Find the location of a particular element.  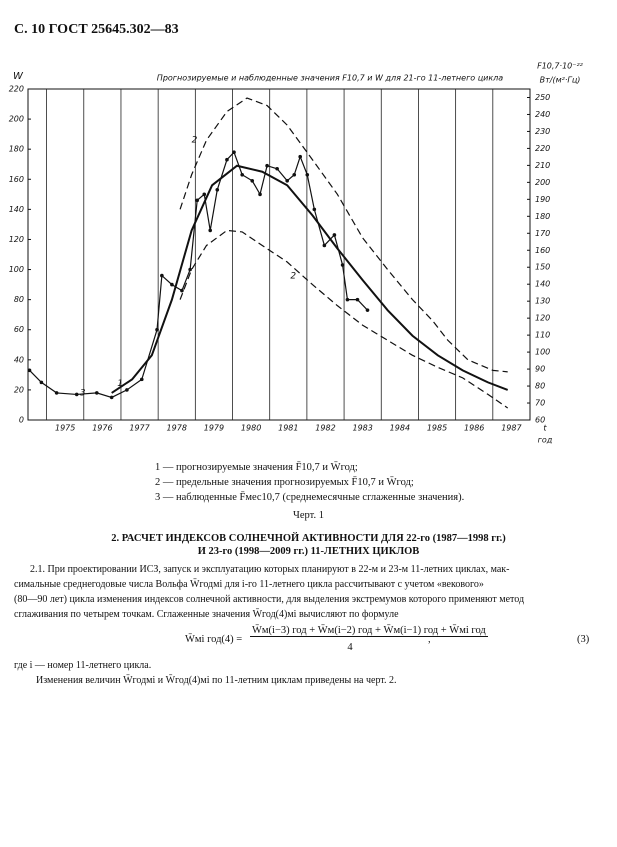

formula-punct: , is located at coordinates (429, 639).